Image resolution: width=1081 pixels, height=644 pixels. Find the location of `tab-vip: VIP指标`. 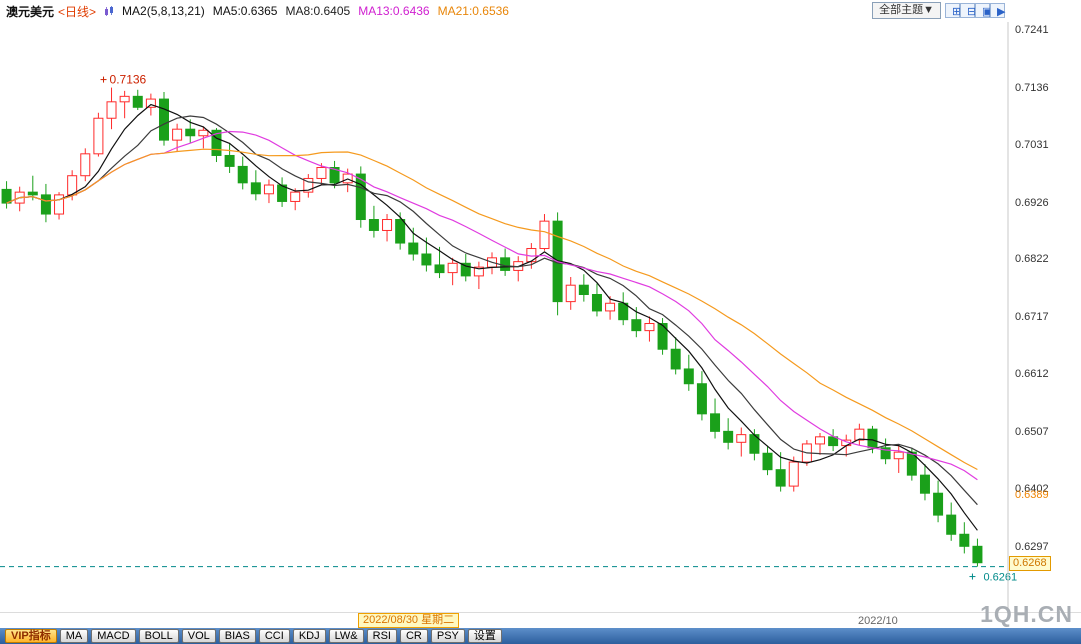

tab-vip: VIP指标 is located at coordinates (31, 636).